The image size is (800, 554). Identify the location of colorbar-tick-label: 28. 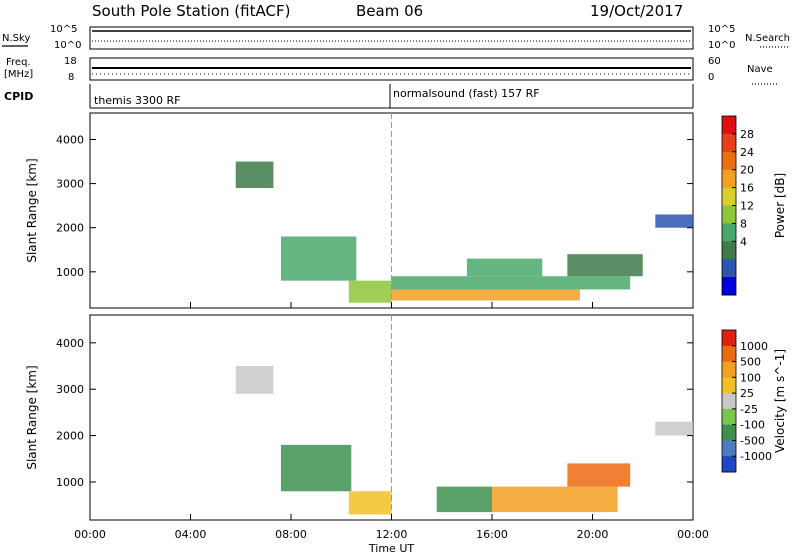
(747, 134).